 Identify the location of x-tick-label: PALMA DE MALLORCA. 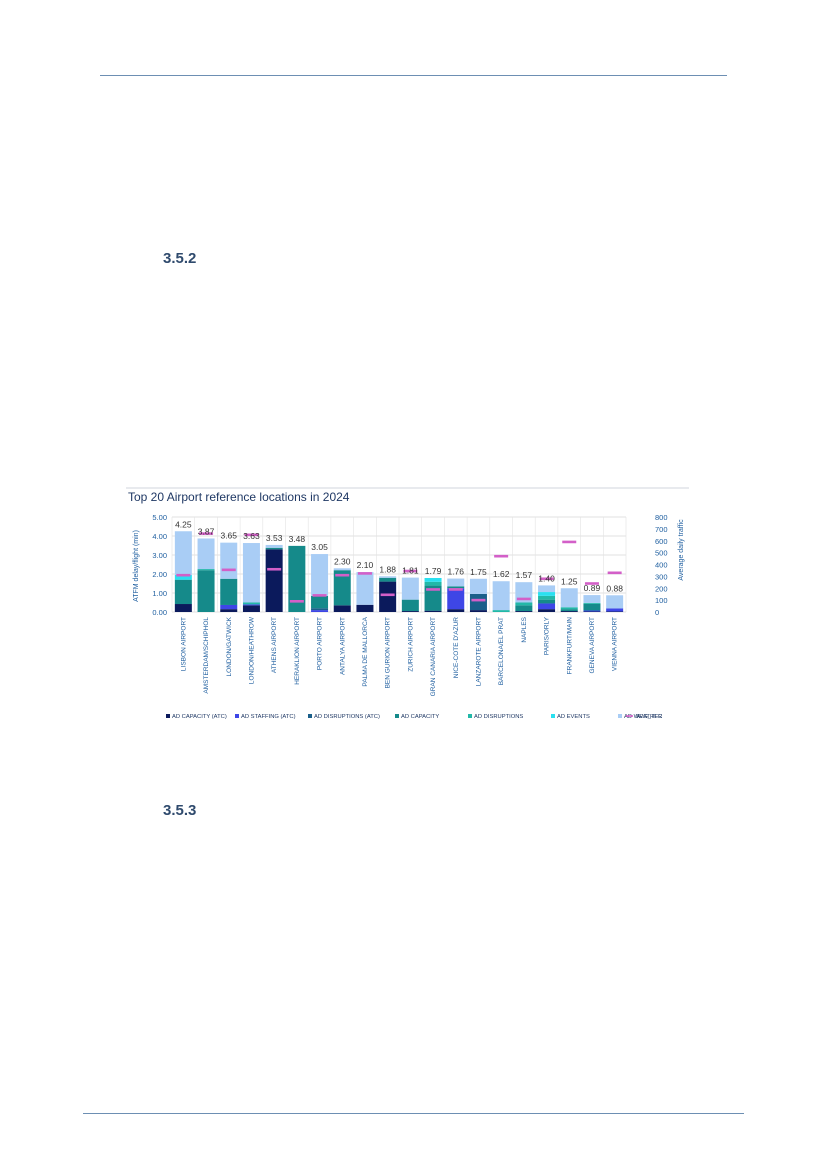
(365, 651).